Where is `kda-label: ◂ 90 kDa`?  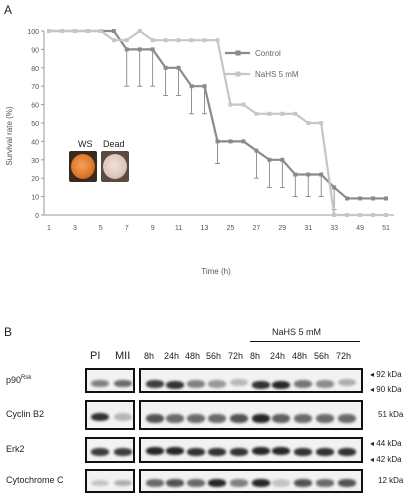 kda-label: ◂ 90 kDa is located at coordinates (386, 389).